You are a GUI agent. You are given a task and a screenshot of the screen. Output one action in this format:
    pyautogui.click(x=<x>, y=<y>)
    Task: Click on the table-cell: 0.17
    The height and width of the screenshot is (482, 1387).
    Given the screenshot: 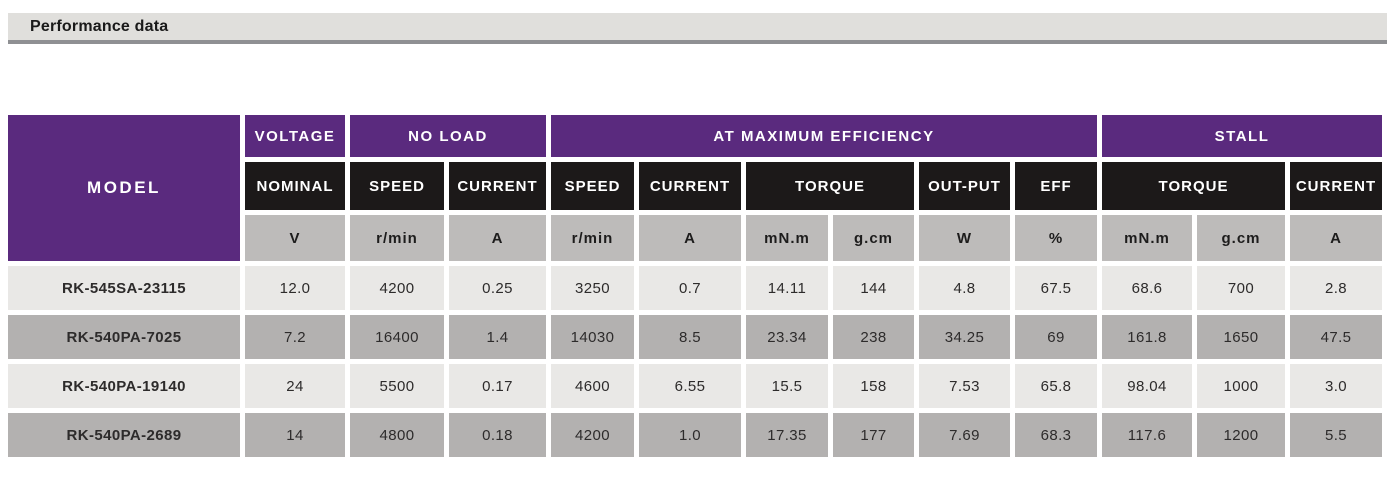 What is the action you would take?
    pyautogui.click(x=497, y=386)
    